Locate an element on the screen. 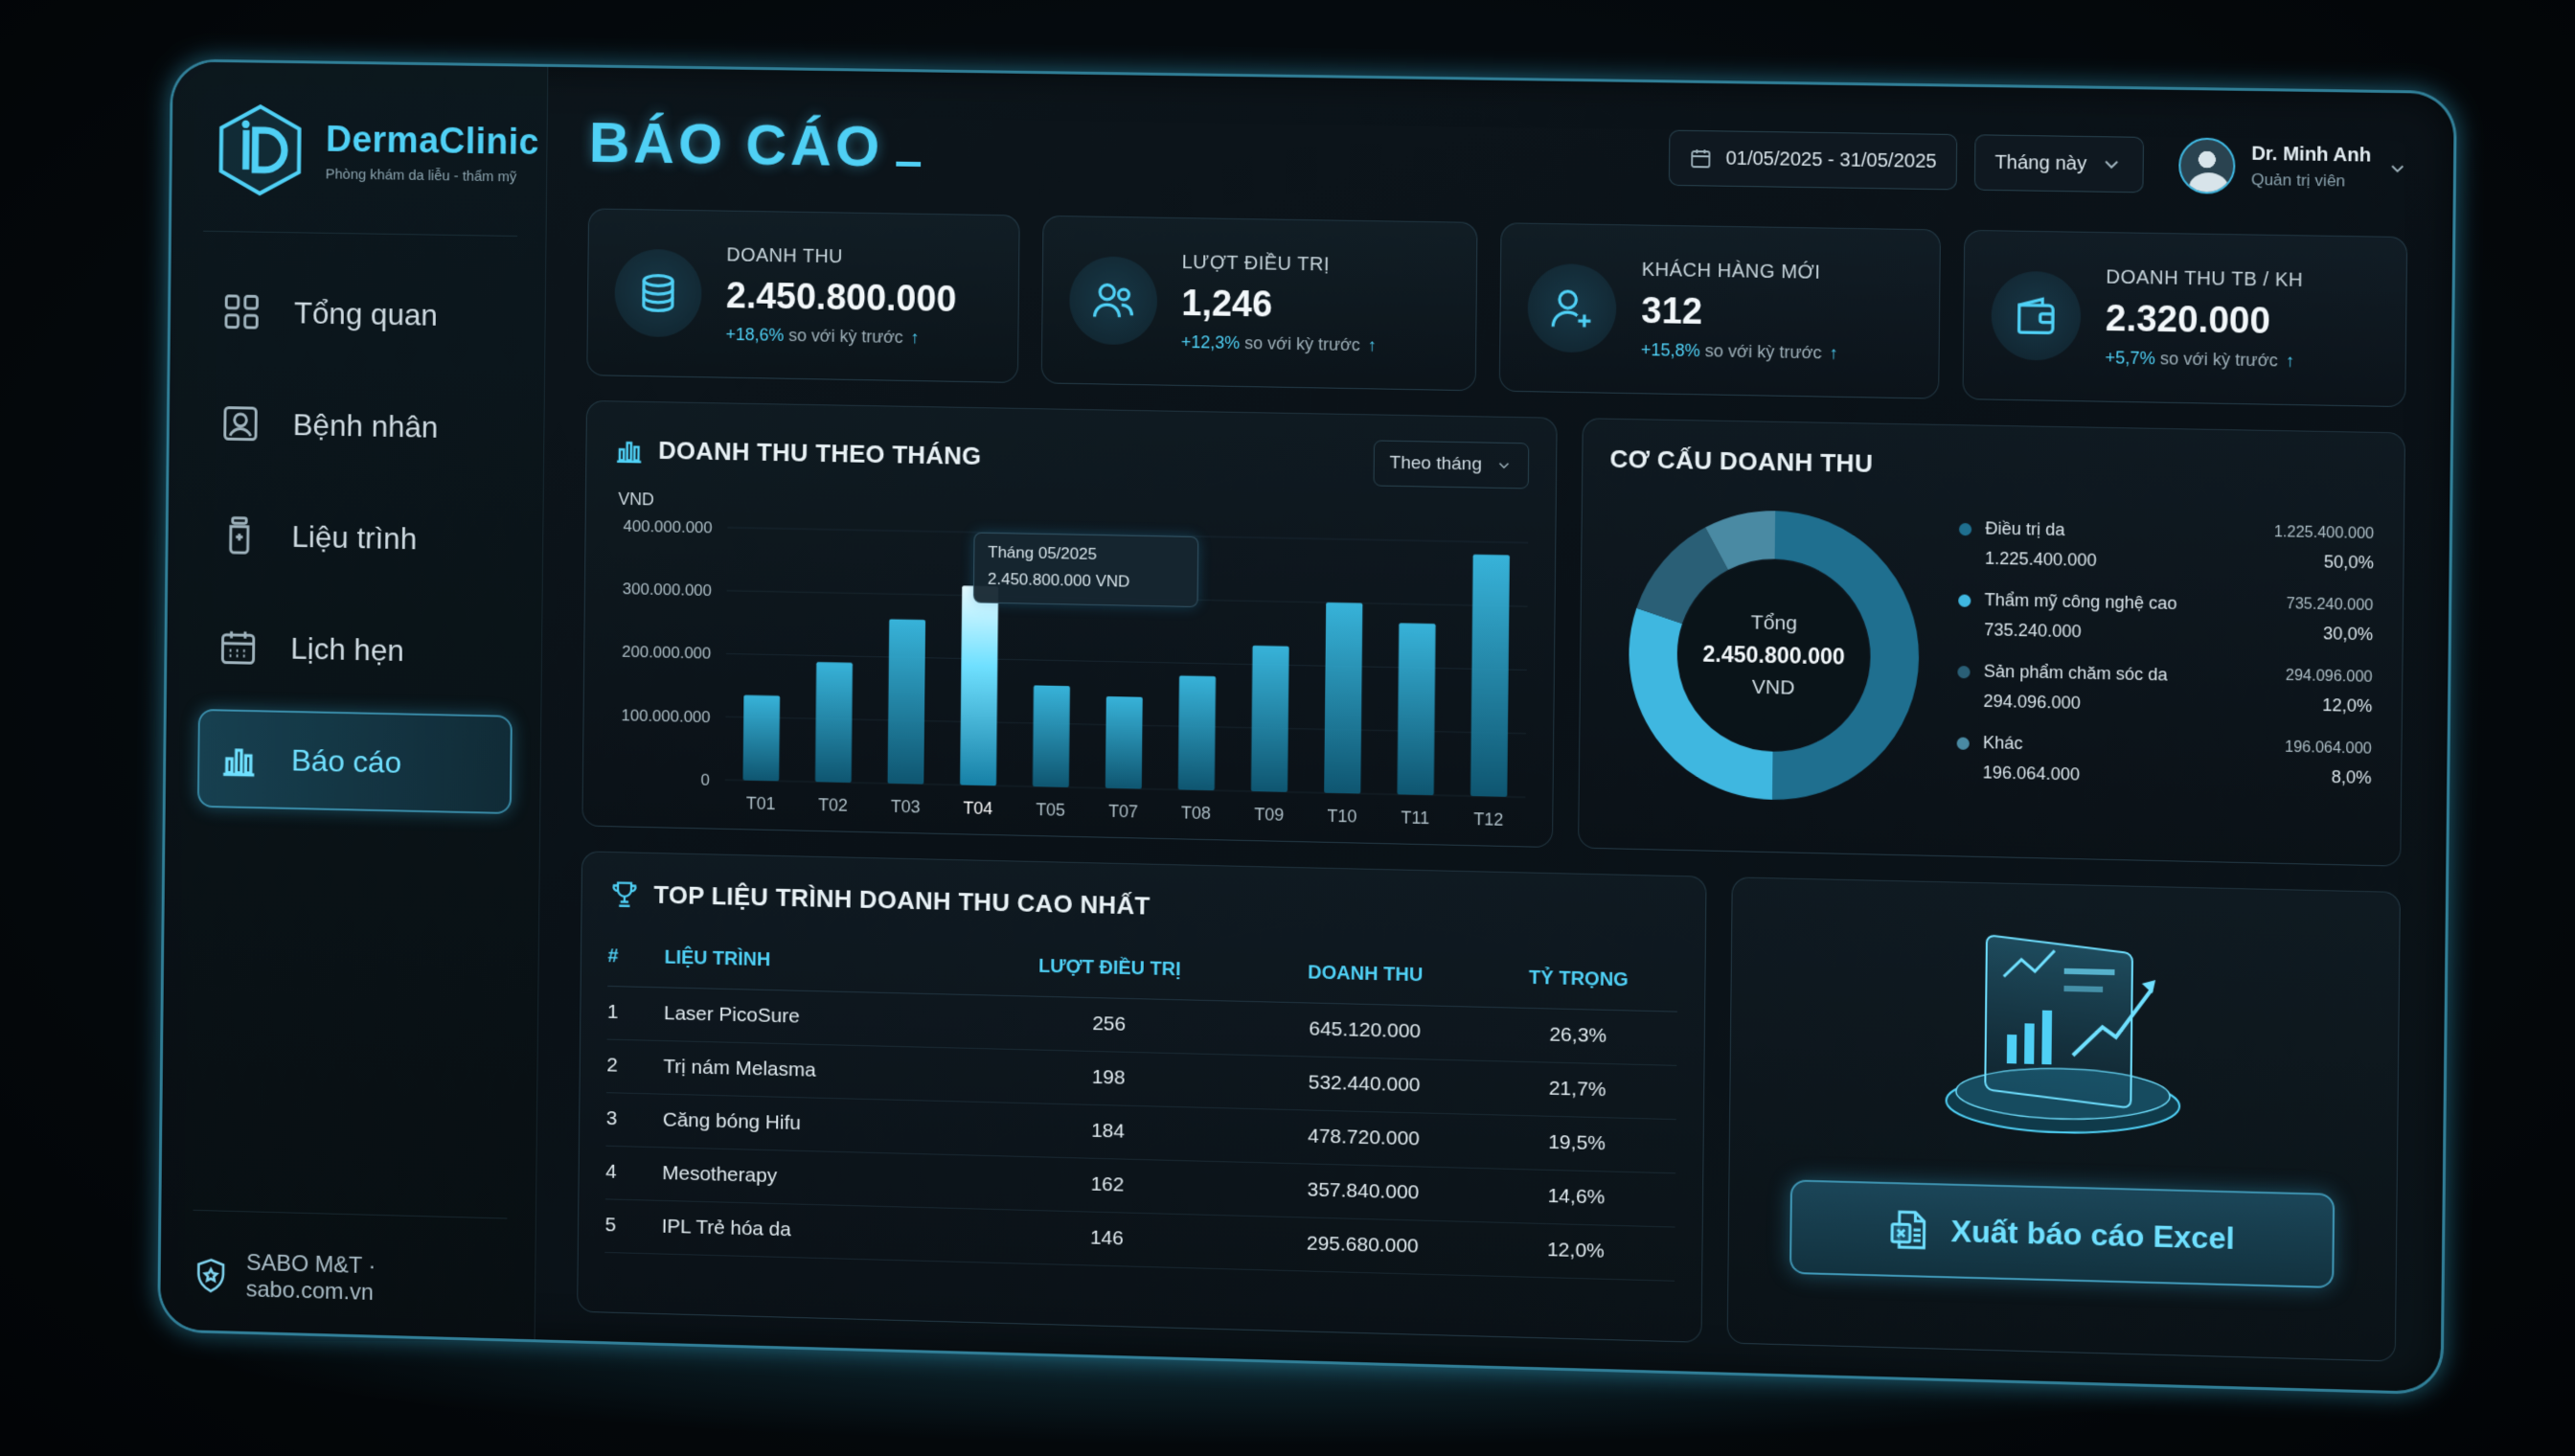  stat-label: DOANH THU is located at coordinates (785, 255).